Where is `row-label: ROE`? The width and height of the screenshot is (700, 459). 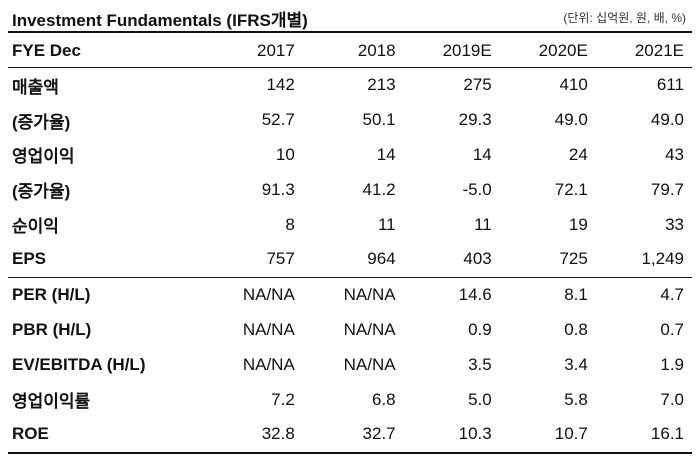 row-label: ROE is located at coordinates (105, 435).